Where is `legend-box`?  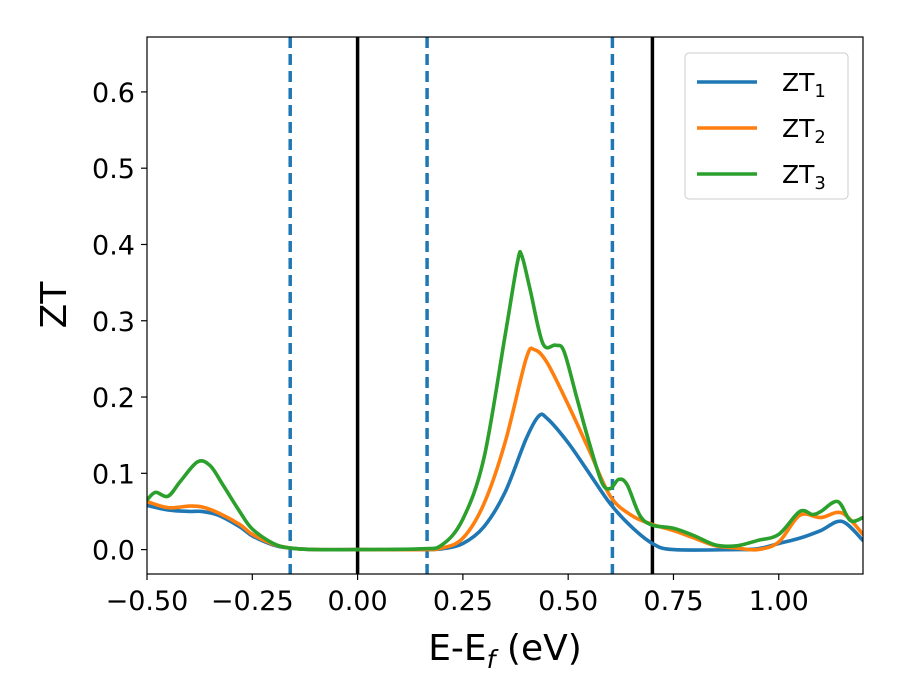
legend-box is located at coordinates (766, 126).